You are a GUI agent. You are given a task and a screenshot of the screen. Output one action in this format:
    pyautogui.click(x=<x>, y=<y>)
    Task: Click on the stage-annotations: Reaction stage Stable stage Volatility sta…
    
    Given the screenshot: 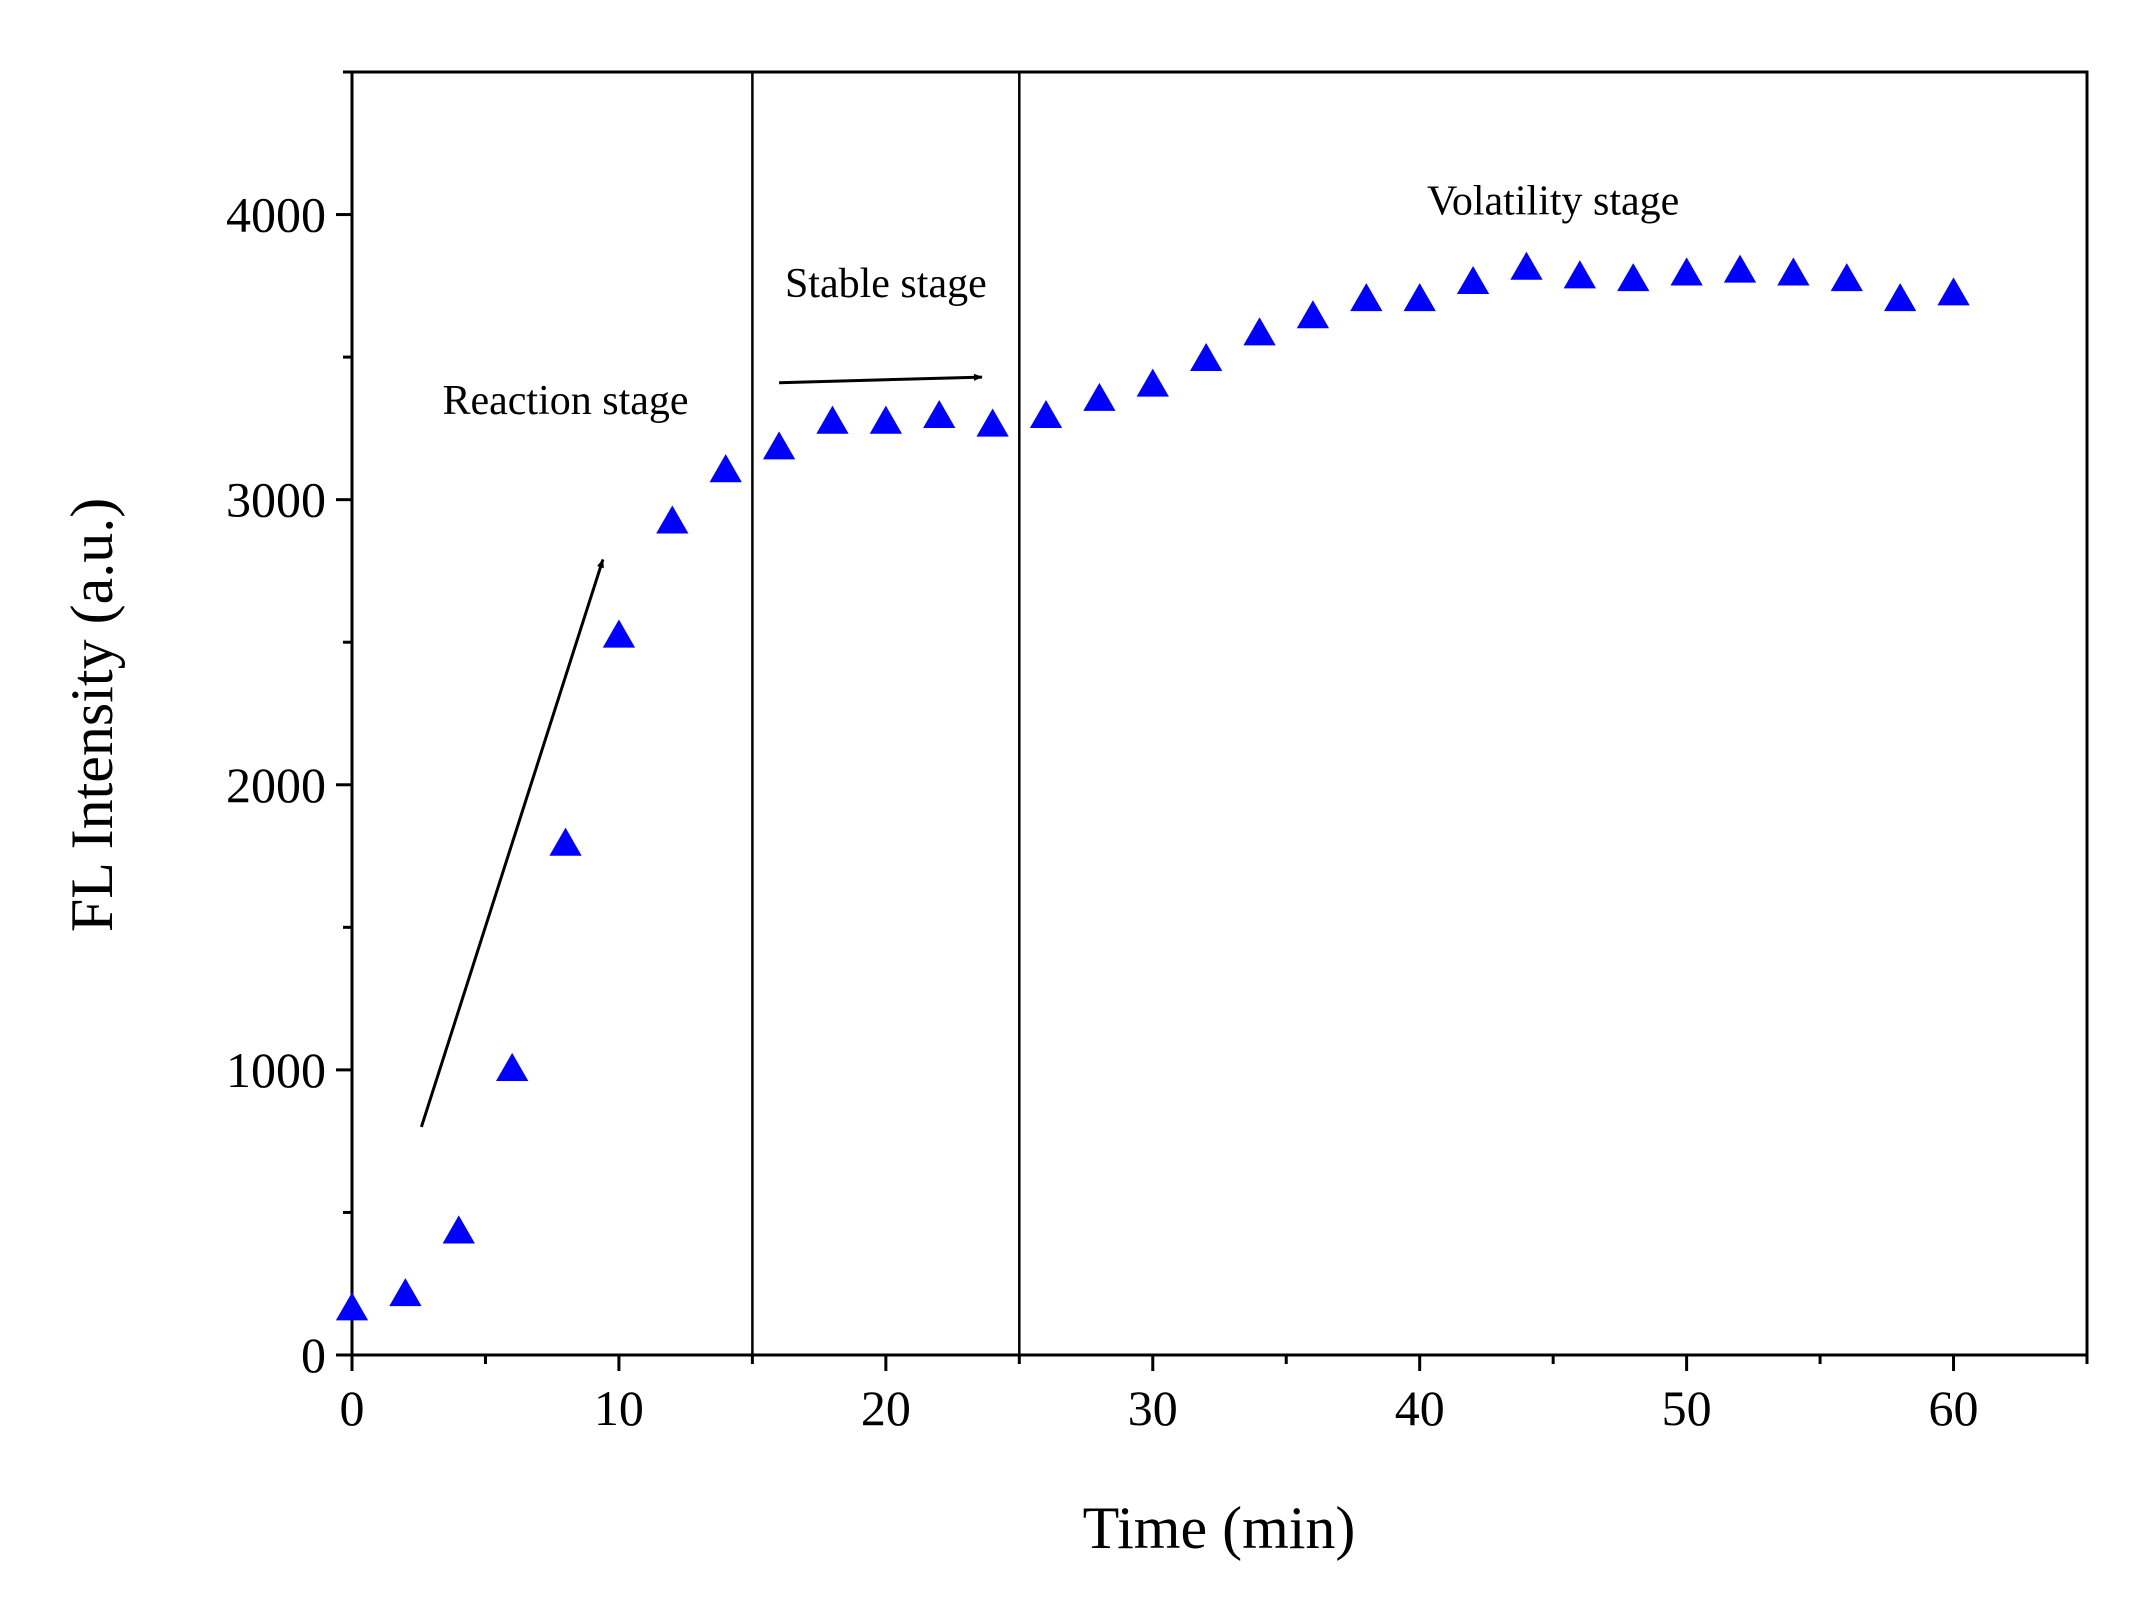 What is the action you would take?
    pyautogui.click(x=1060, y=302)
    